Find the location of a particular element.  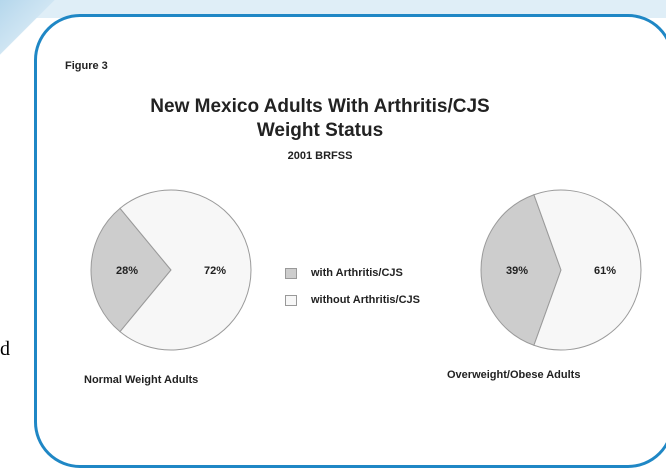

pie-chart-normal-weight: 28% 72% is located at coordinates (171, 270).